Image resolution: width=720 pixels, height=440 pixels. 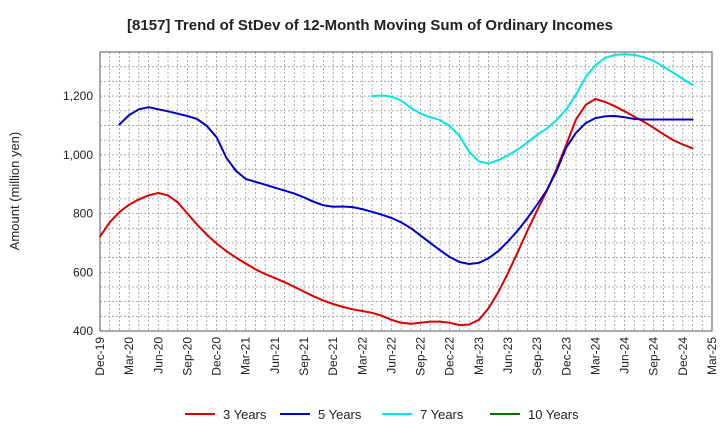 What do you see at coordinates (83, 214) in the screenshot?
I see `y-tick-label: 800` at bounding box center [83, 214].